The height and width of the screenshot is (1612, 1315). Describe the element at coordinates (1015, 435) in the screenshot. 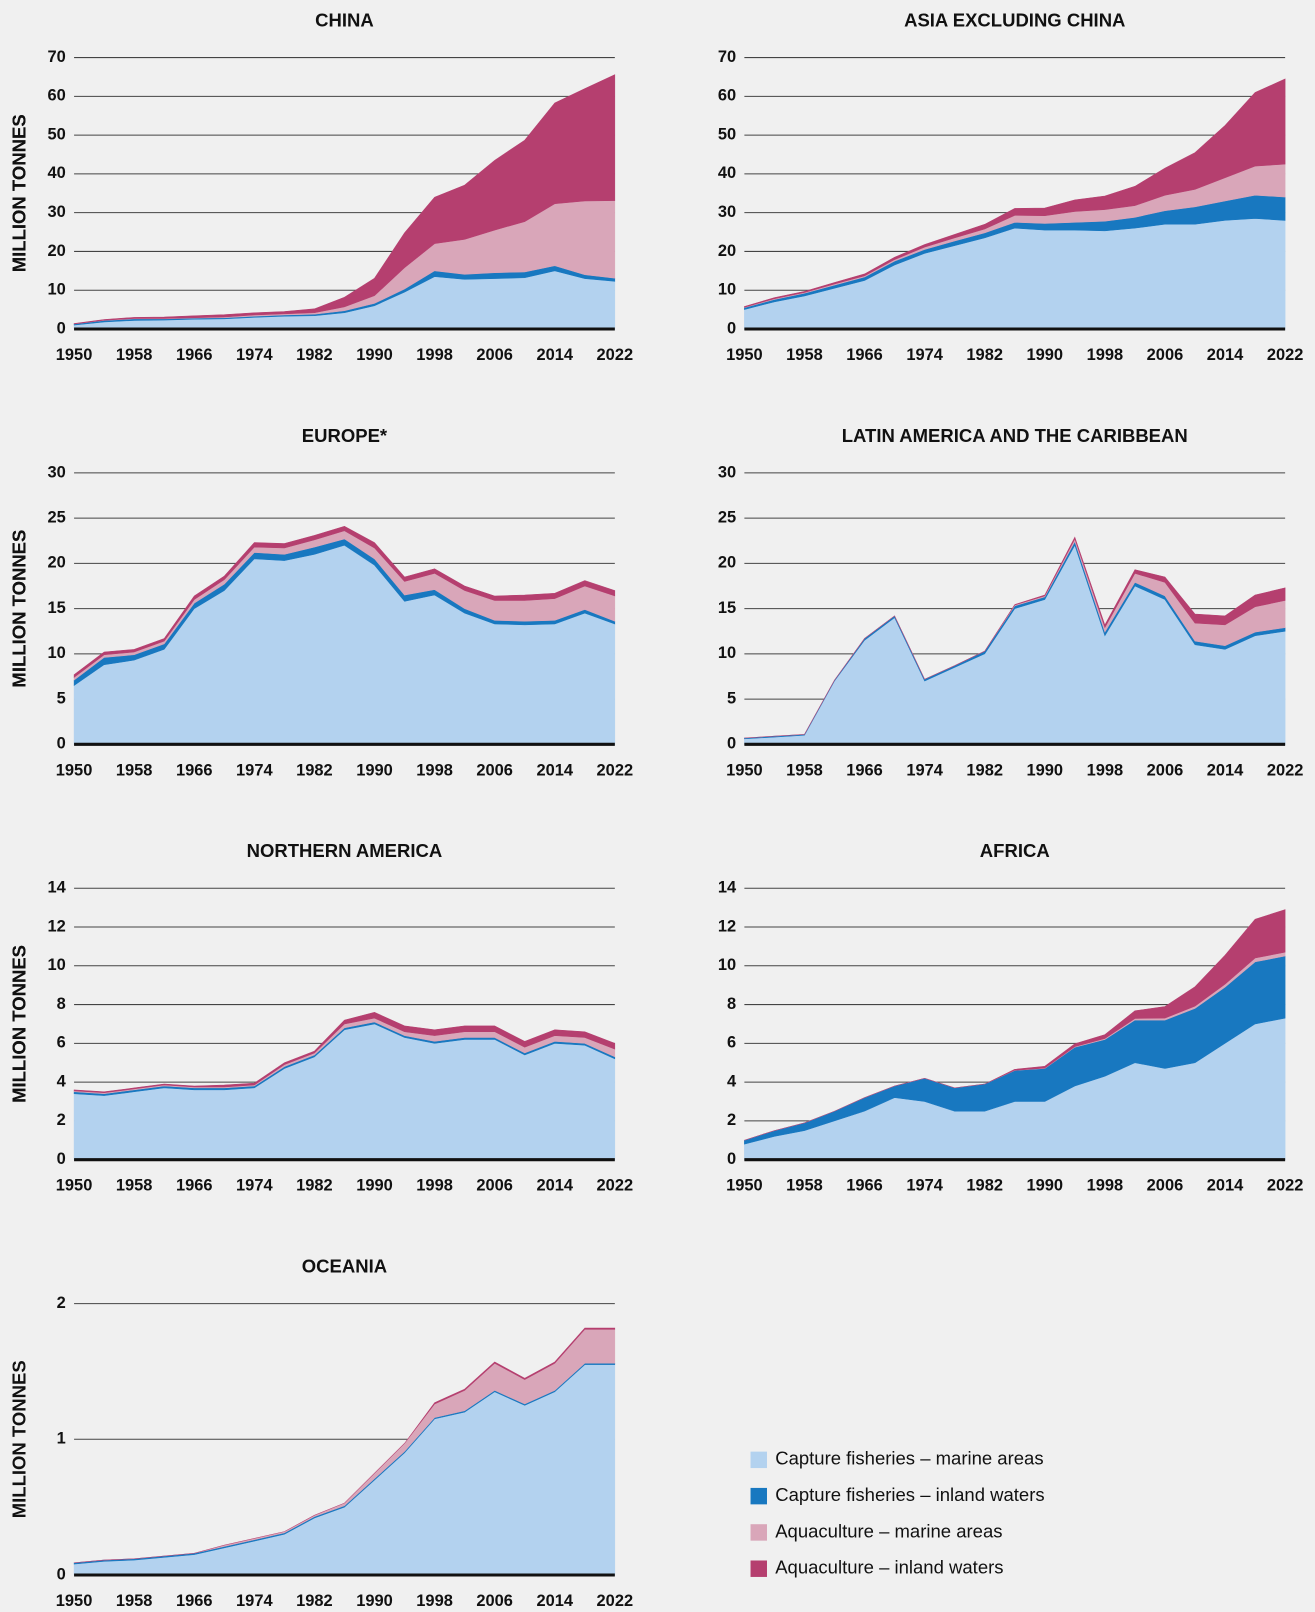

I see `chart-title: LATIN AMERICA AND THE CARIBBEAN` at that location.